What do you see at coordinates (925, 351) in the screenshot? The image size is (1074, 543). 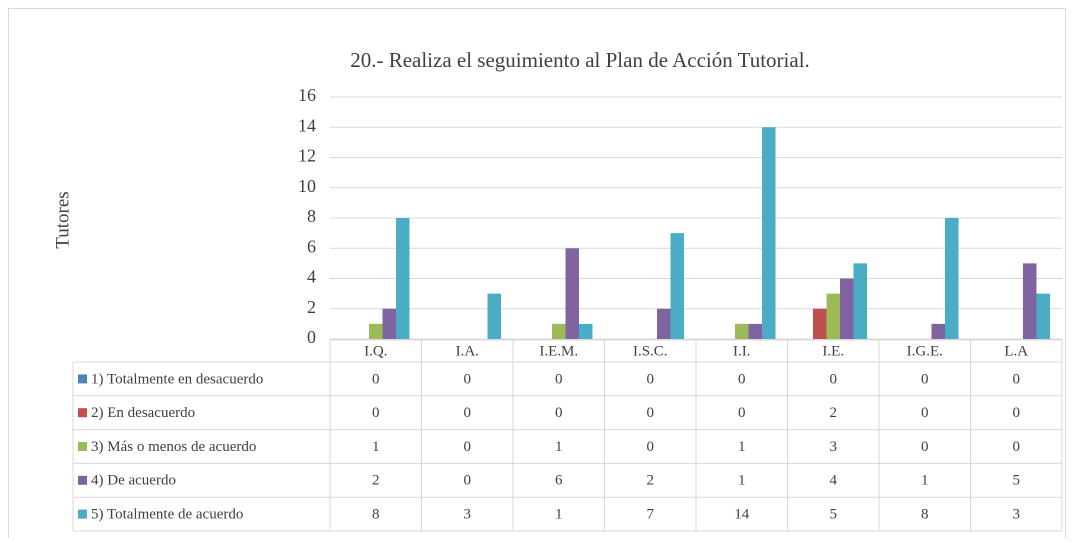 I see `x-tick-label: I.G.E.` at bounding box center [925, 351].